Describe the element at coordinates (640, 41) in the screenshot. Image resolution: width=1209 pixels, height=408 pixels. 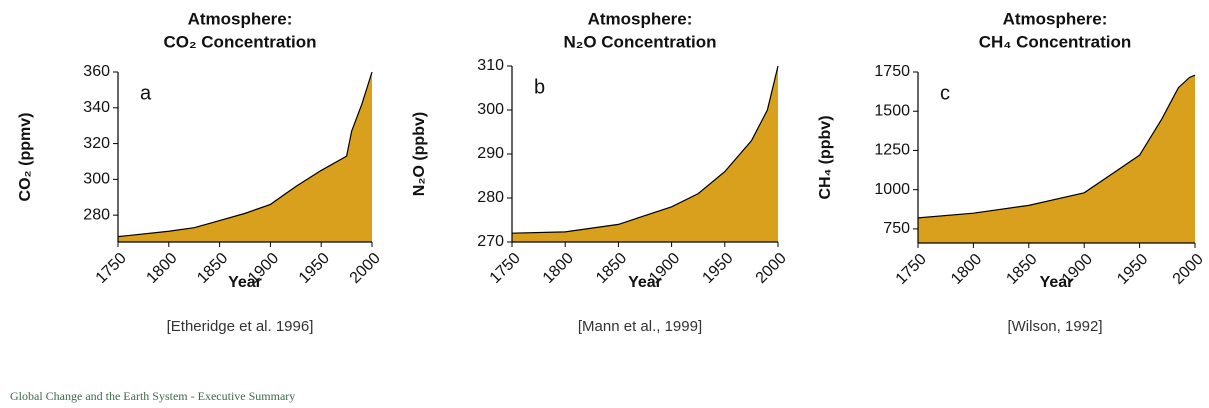
I see `chart-subtitle: N₂O Concentration` at that location.